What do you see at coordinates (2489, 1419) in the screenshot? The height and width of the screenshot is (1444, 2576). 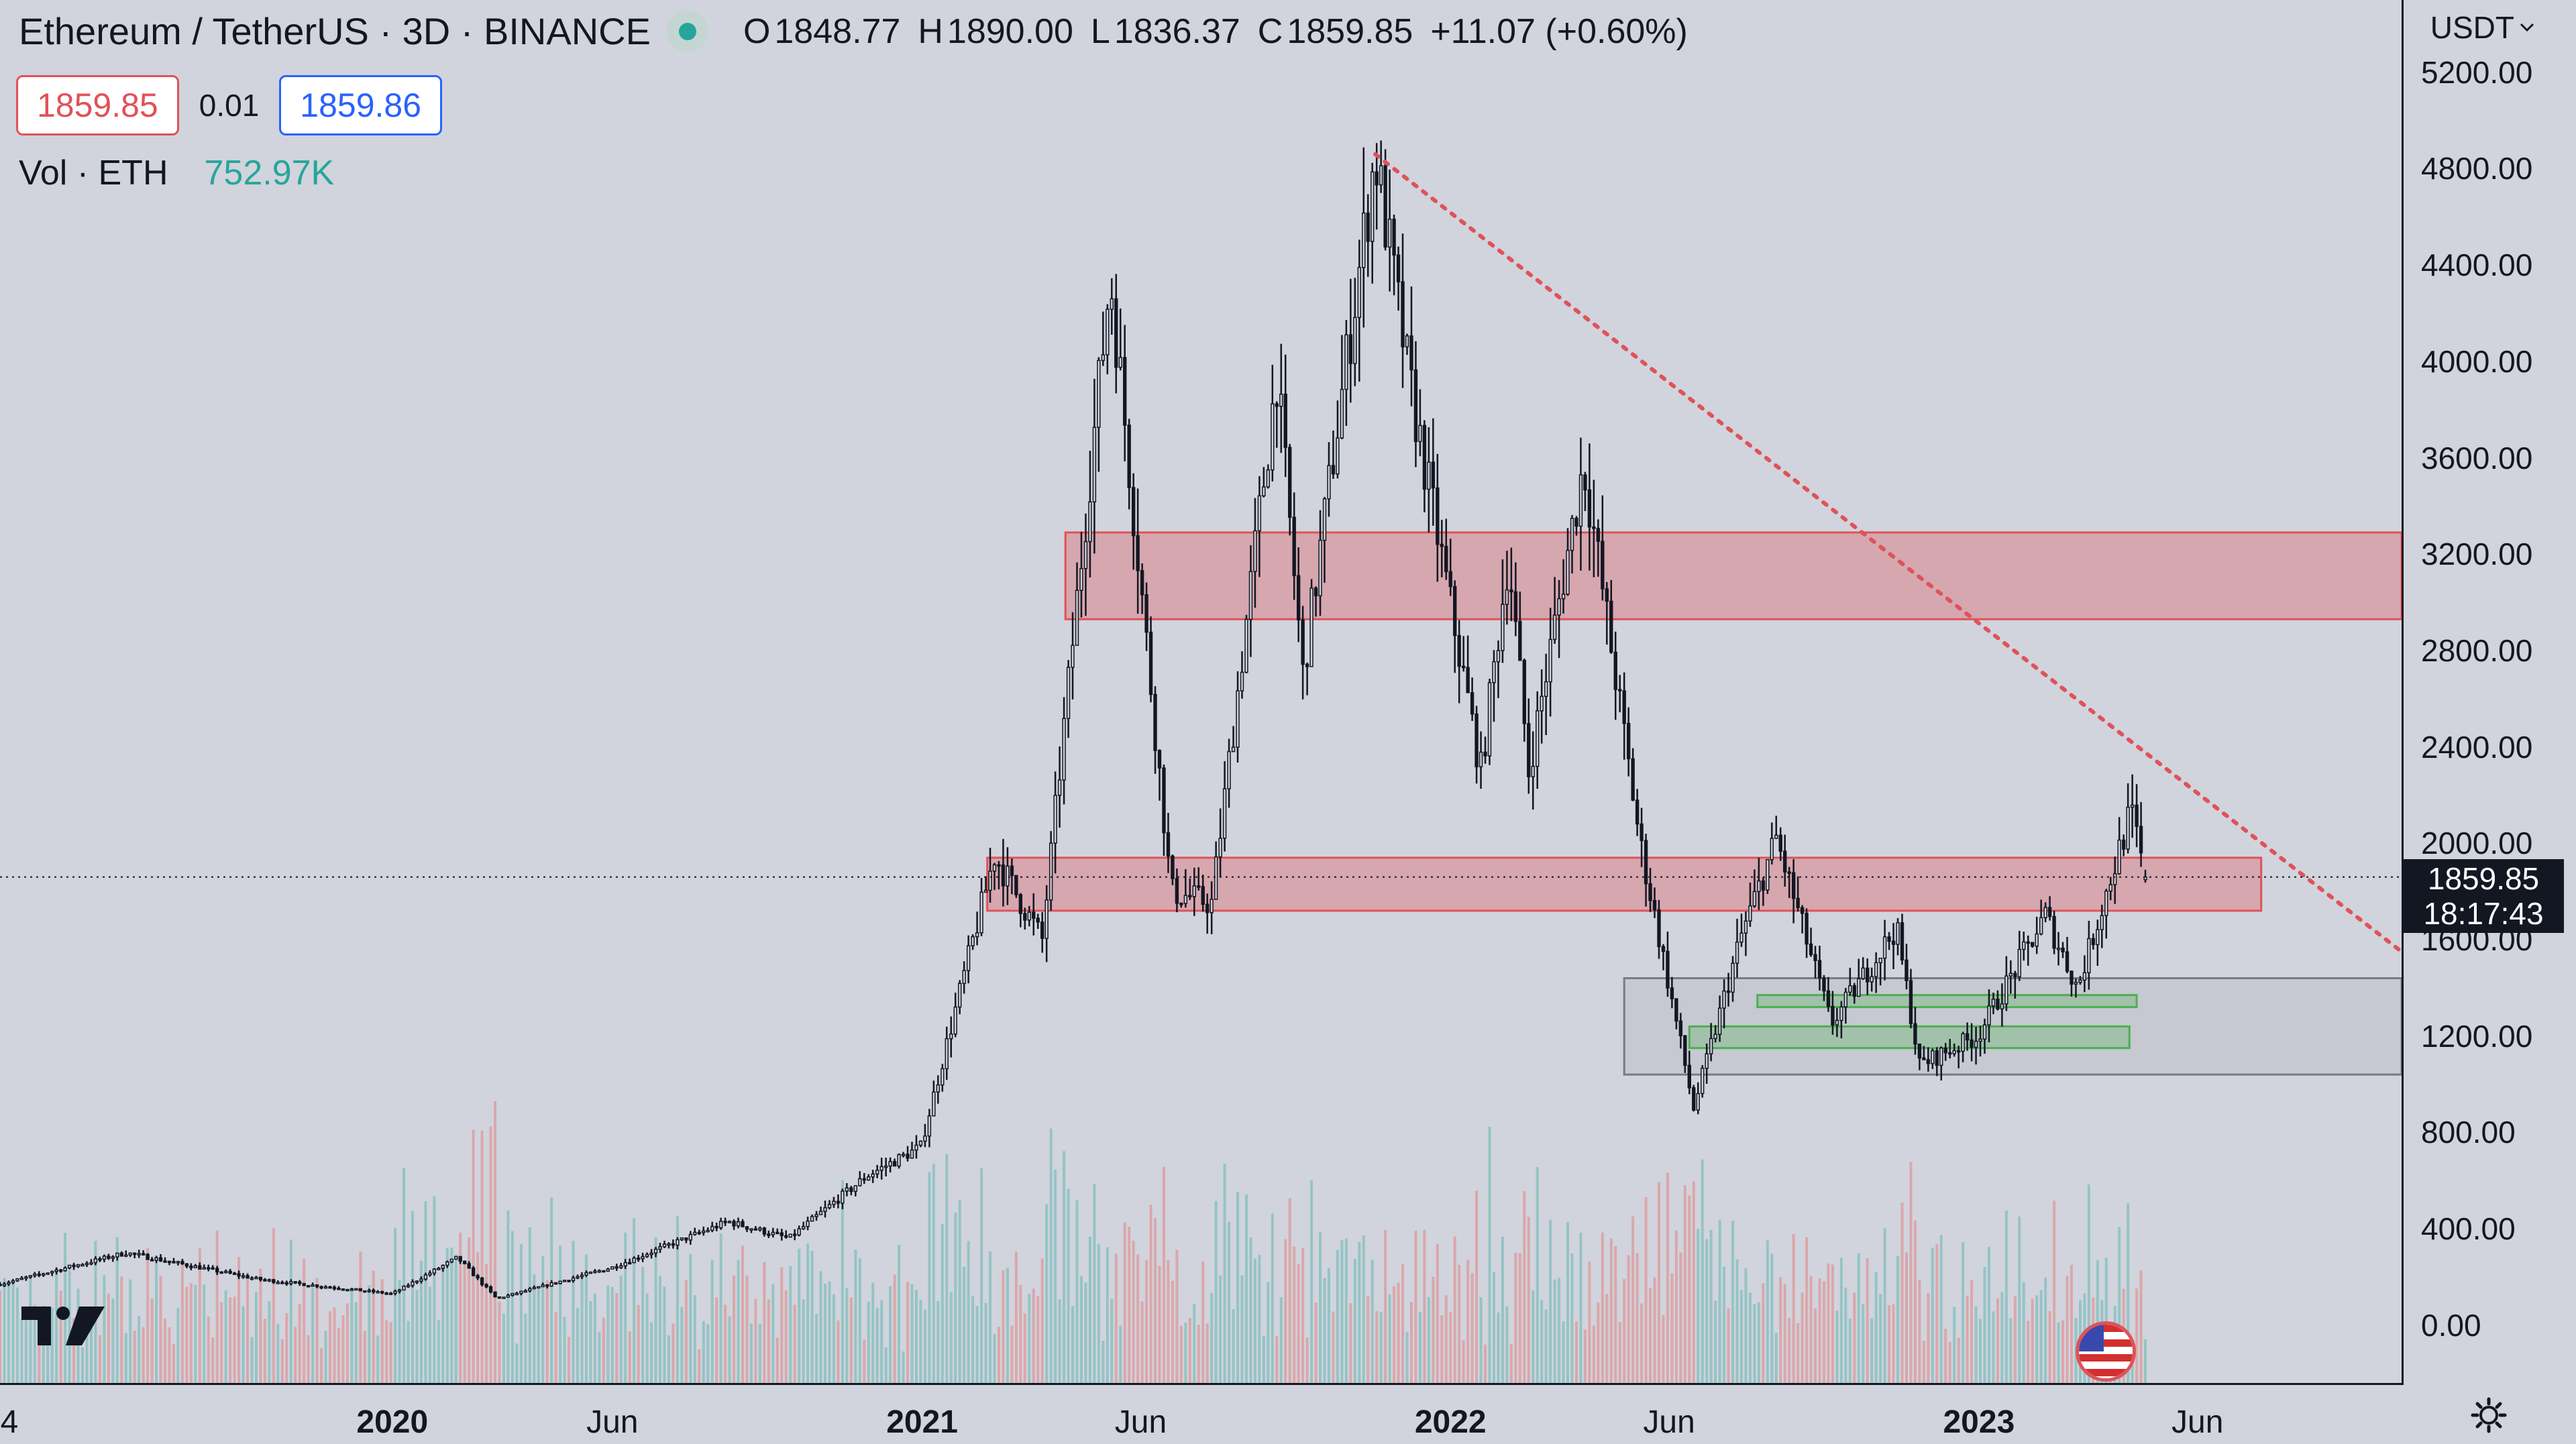 I see `gear-icon` at bounding box center [2489, 1419].